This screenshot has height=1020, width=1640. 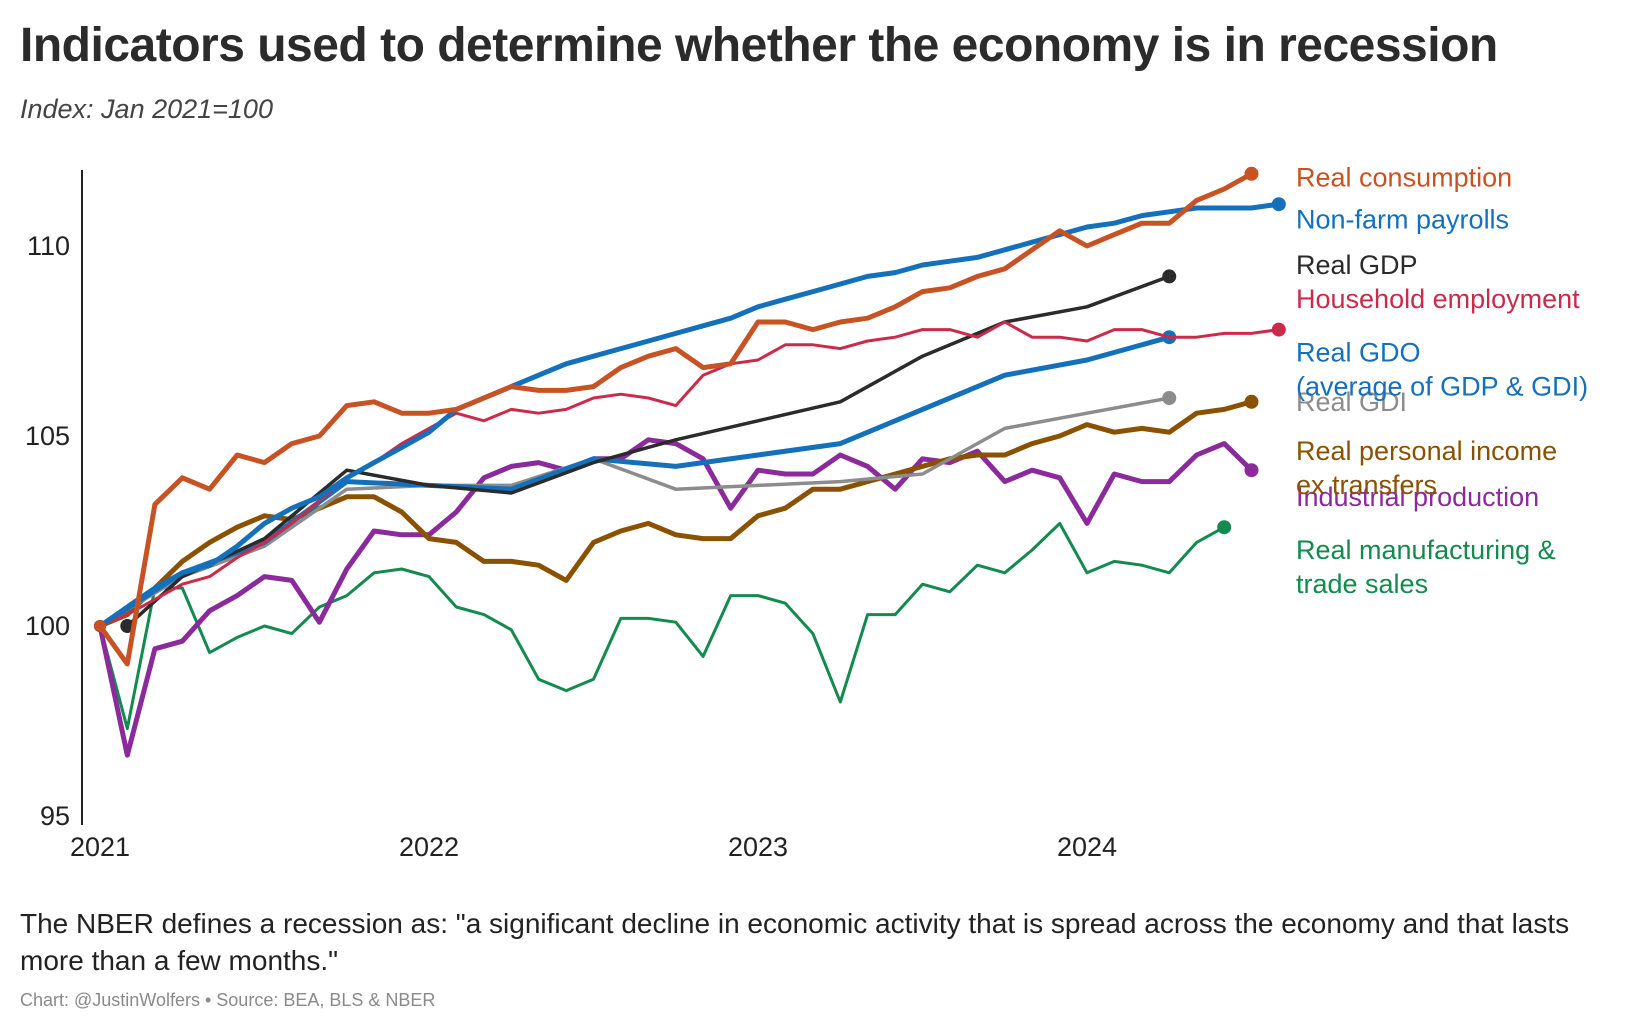 What do you see at coordinates (1426, 550) in the screenshot?
I see `series-label-line: Real manufacturing &` at bounding box center [1426, 550].